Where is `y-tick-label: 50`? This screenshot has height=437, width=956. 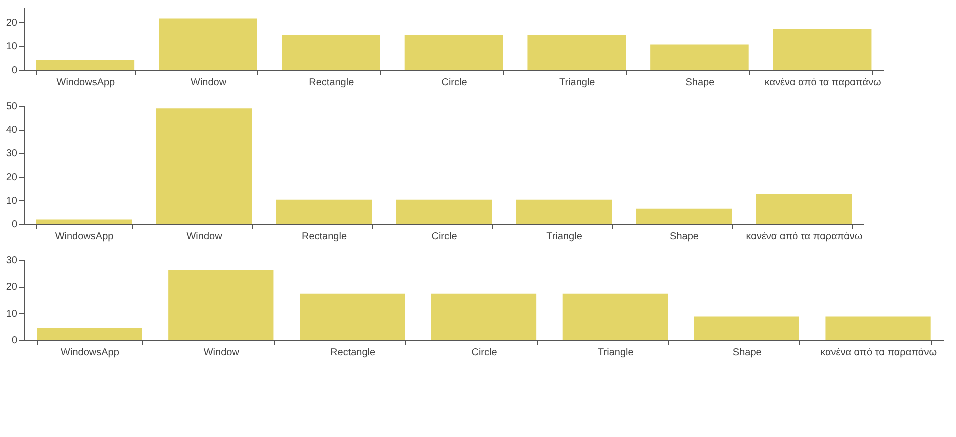 y-tick-label: 50 is located at coordinates (12, 107).